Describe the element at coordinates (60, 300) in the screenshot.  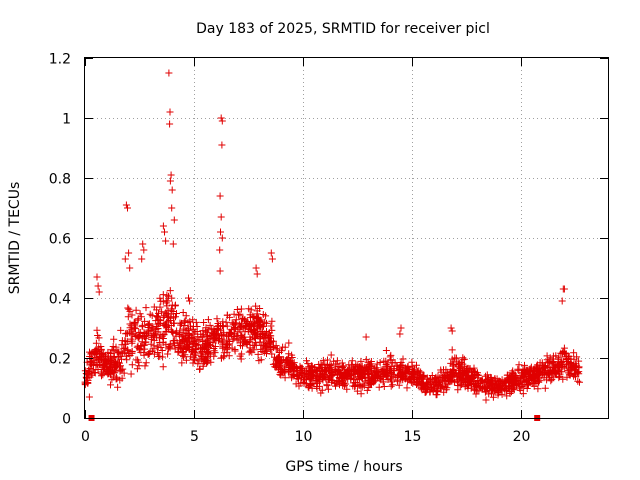
I see `y-tick-label: 0.4` at that location.